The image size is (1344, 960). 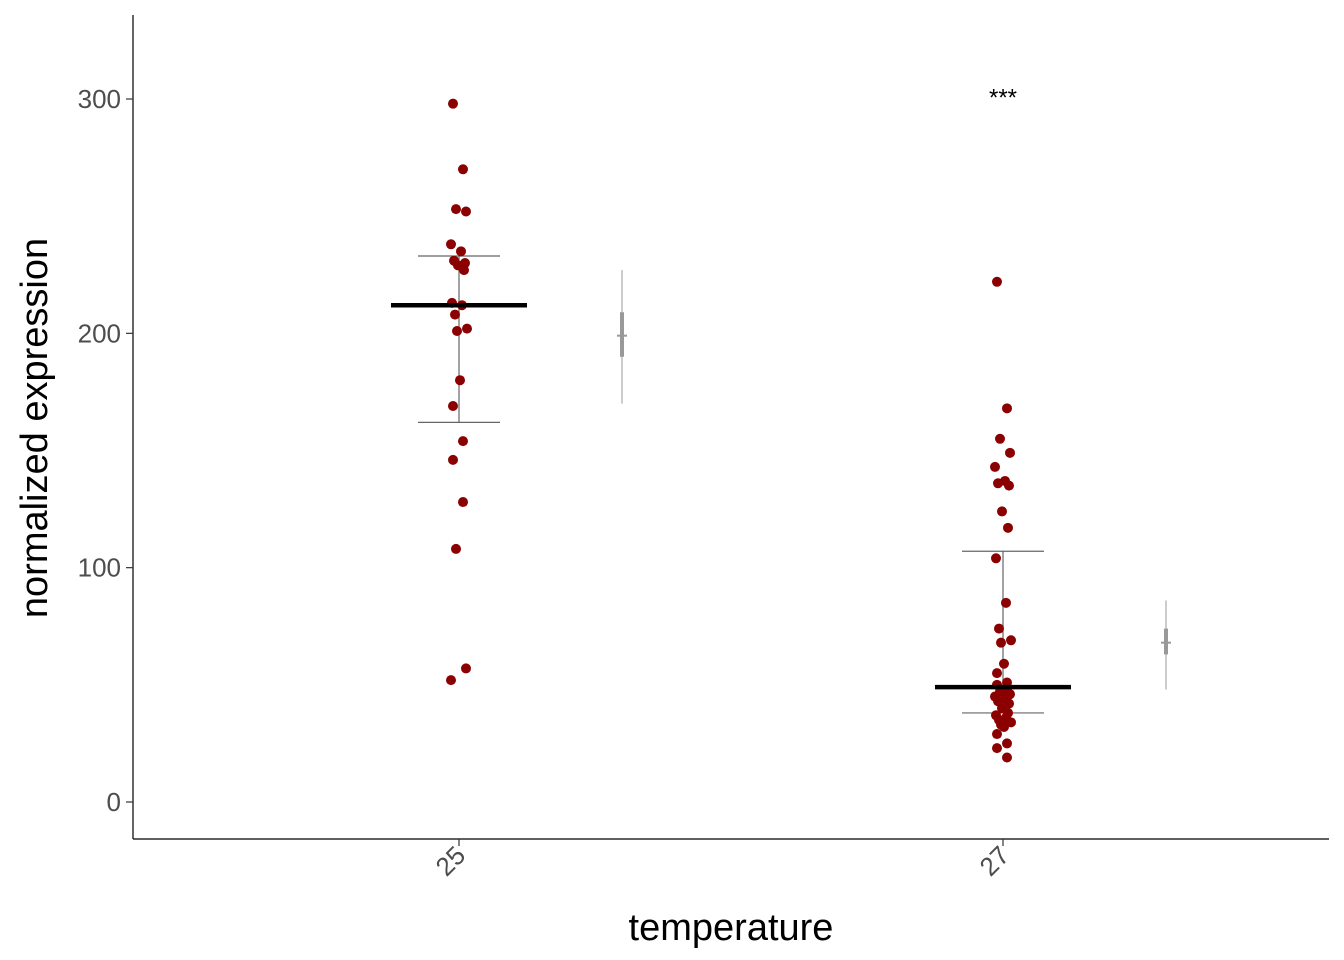 I want to click on x-tick-label: 25, so click(x=451, y=861).